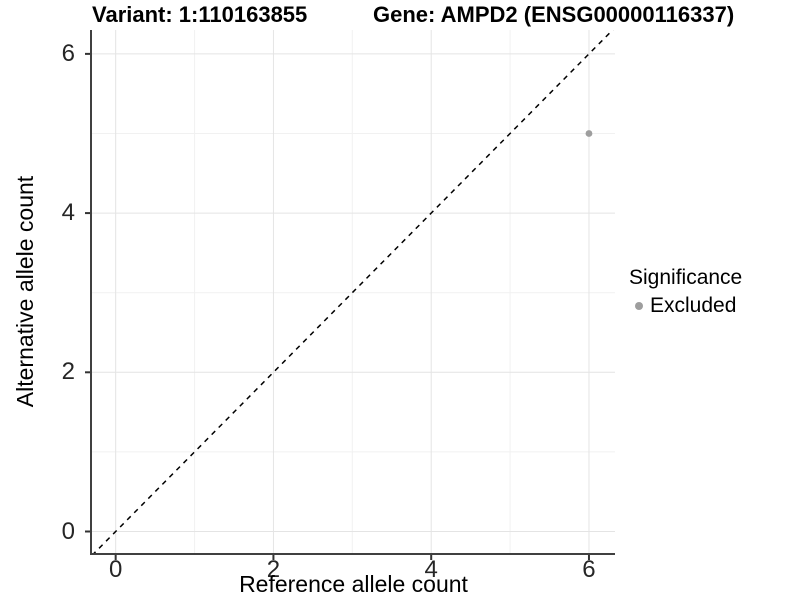  What do you see at coordinates (353, 584) in the screenshot?
I see `x-axis-title: Reference allele count` at bounding box center [353, 584].